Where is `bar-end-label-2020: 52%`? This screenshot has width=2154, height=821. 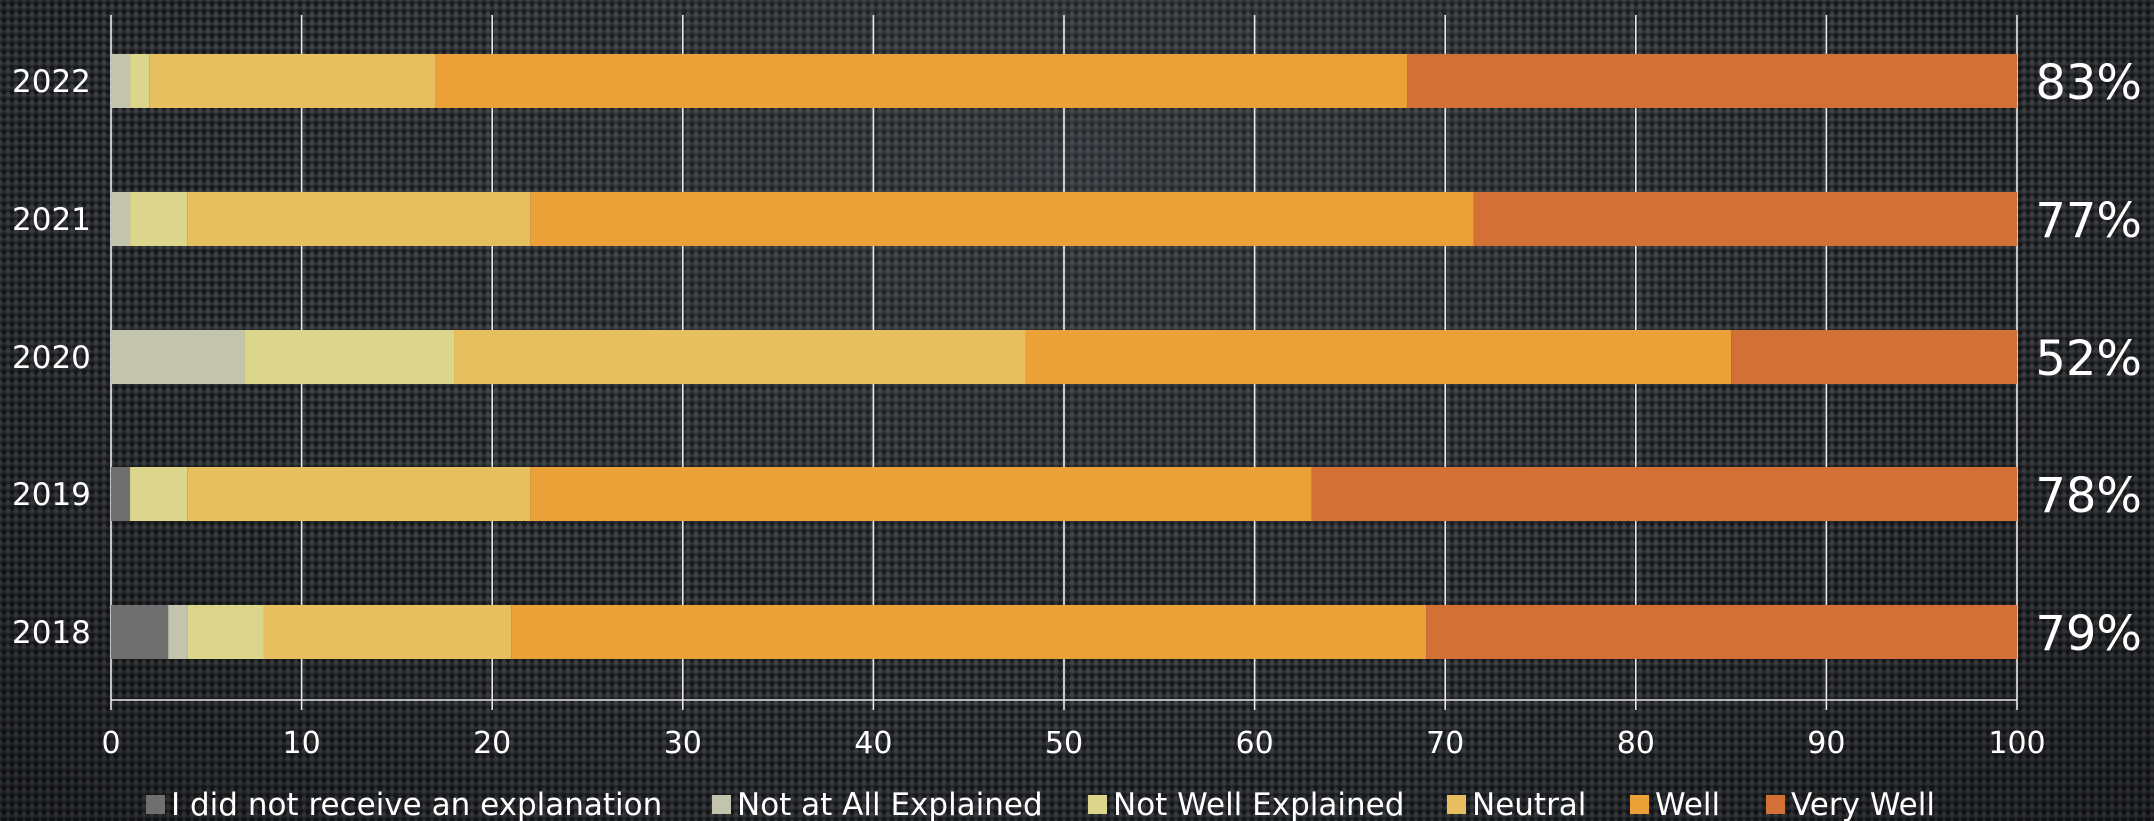 bar-end-label-2020: 52% is located at coordinates (2088, 359).